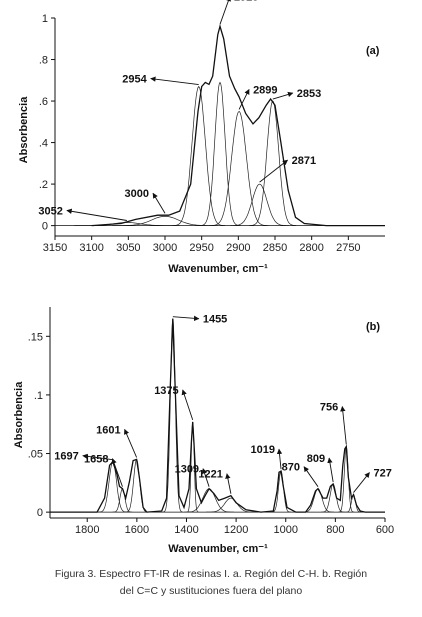  Describe the element at coordinates (218, 549) in the screenshot. I see `panel-b-x-axis-title: Wavenumber, cm⁻¹` at that location.